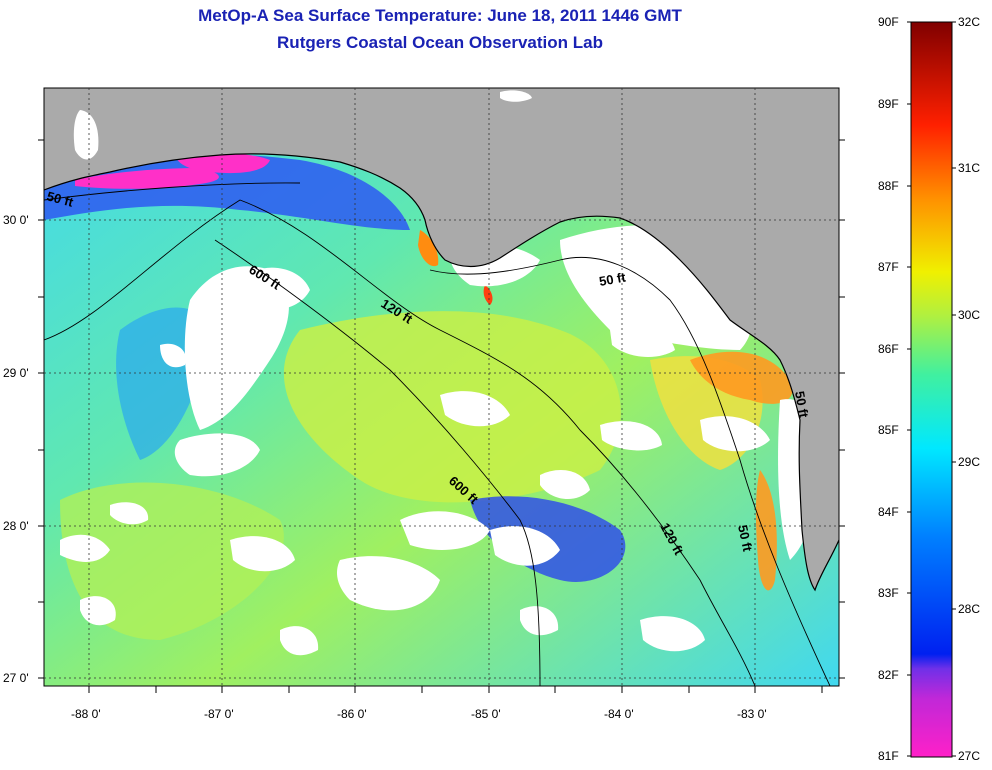  I want to click on lon-label-87: -87 0', so click(219, 714).